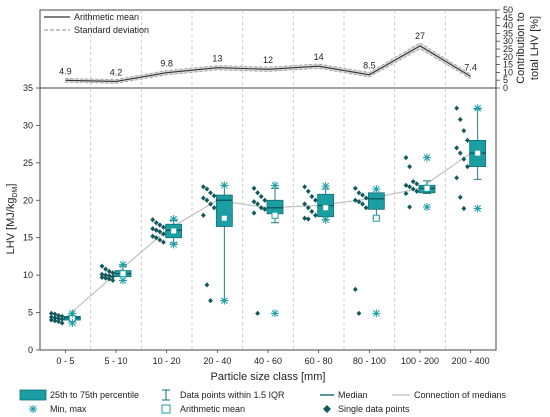 The image size is (550, 417). What do you see at coordinates (508, 65) in the screenshot?
I see `top-y-tick-label: 15` at bounding box center [508, 65].